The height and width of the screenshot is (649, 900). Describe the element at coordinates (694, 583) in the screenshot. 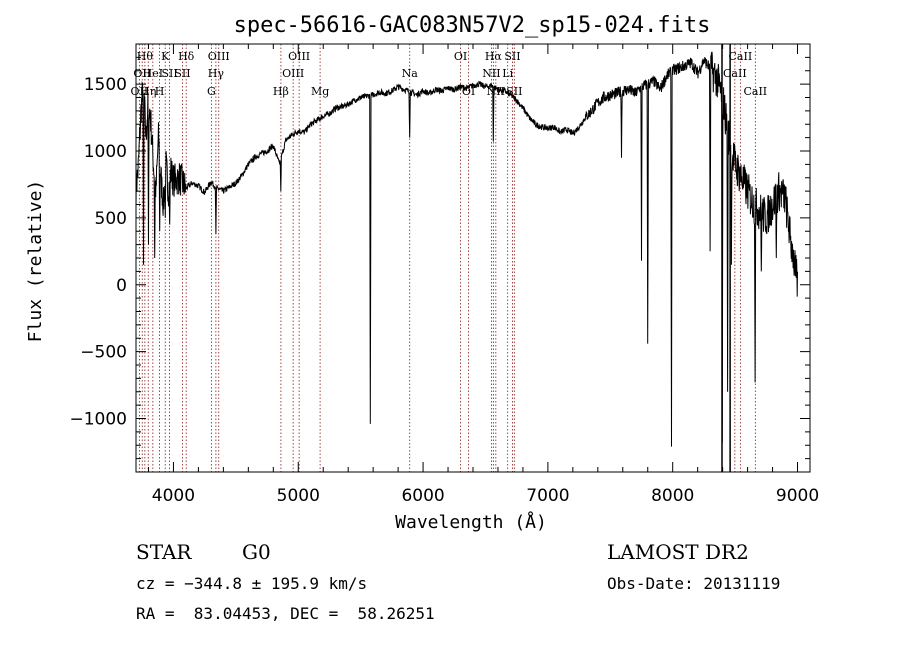

I see `obs-date: Obs-Date: 20131119` at that location.